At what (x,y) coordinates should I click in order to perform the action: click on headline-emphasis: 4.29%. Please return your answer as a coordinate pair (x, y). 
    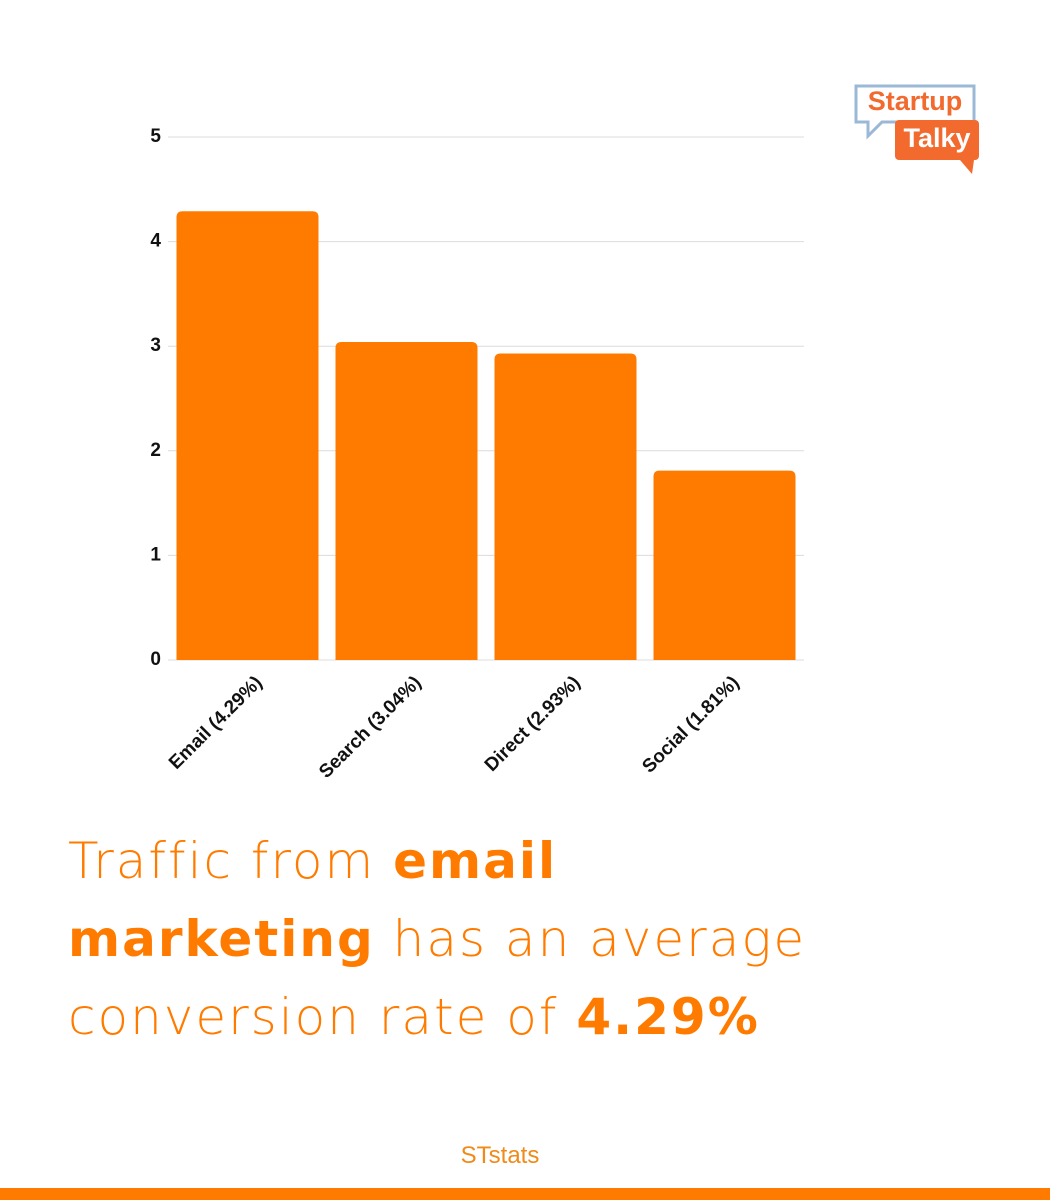
    Looking at the image, I should click on (668, 1017).